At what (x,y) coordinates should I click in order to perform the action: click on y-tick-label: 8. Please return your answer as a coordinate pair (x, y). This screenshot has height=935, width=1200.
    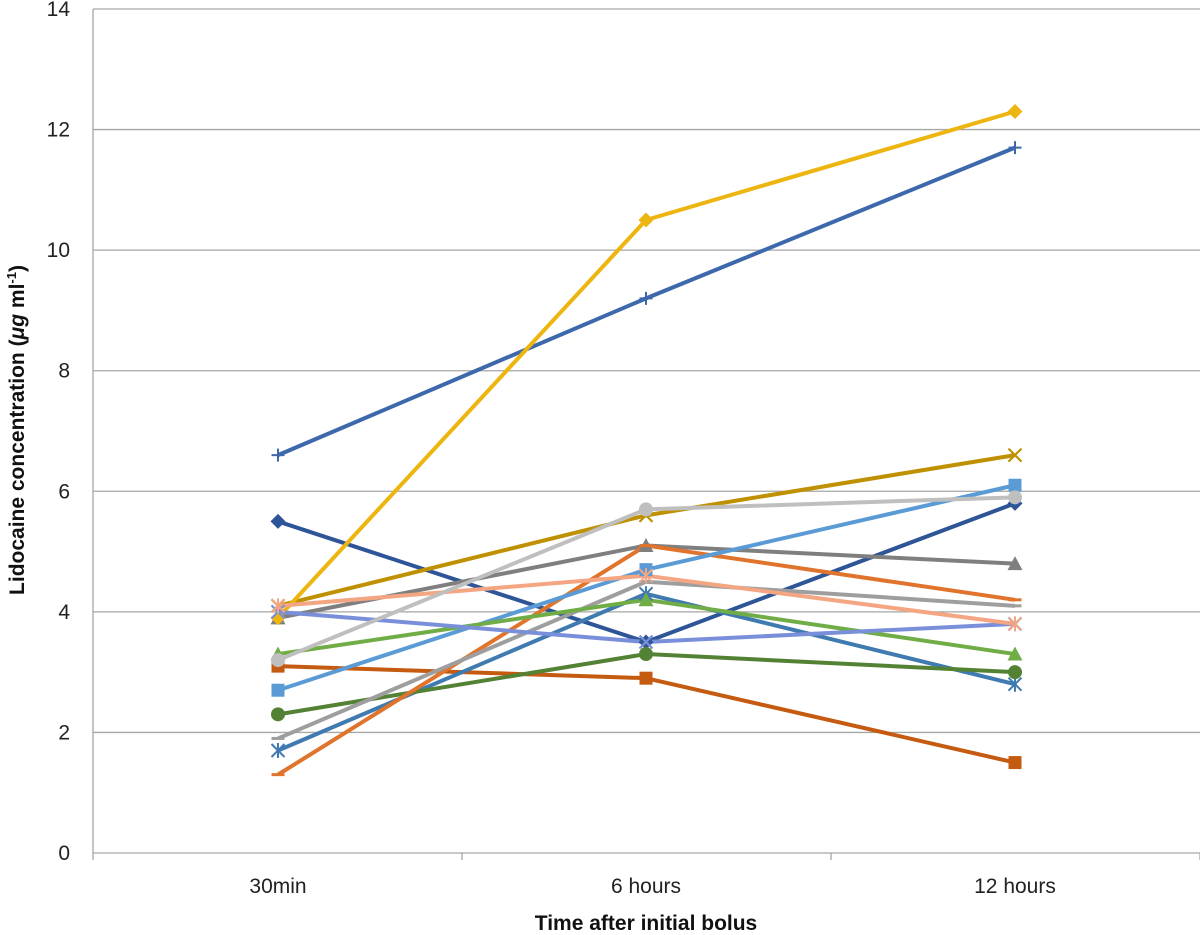
    Looking at the image, I should click on (64, 371).